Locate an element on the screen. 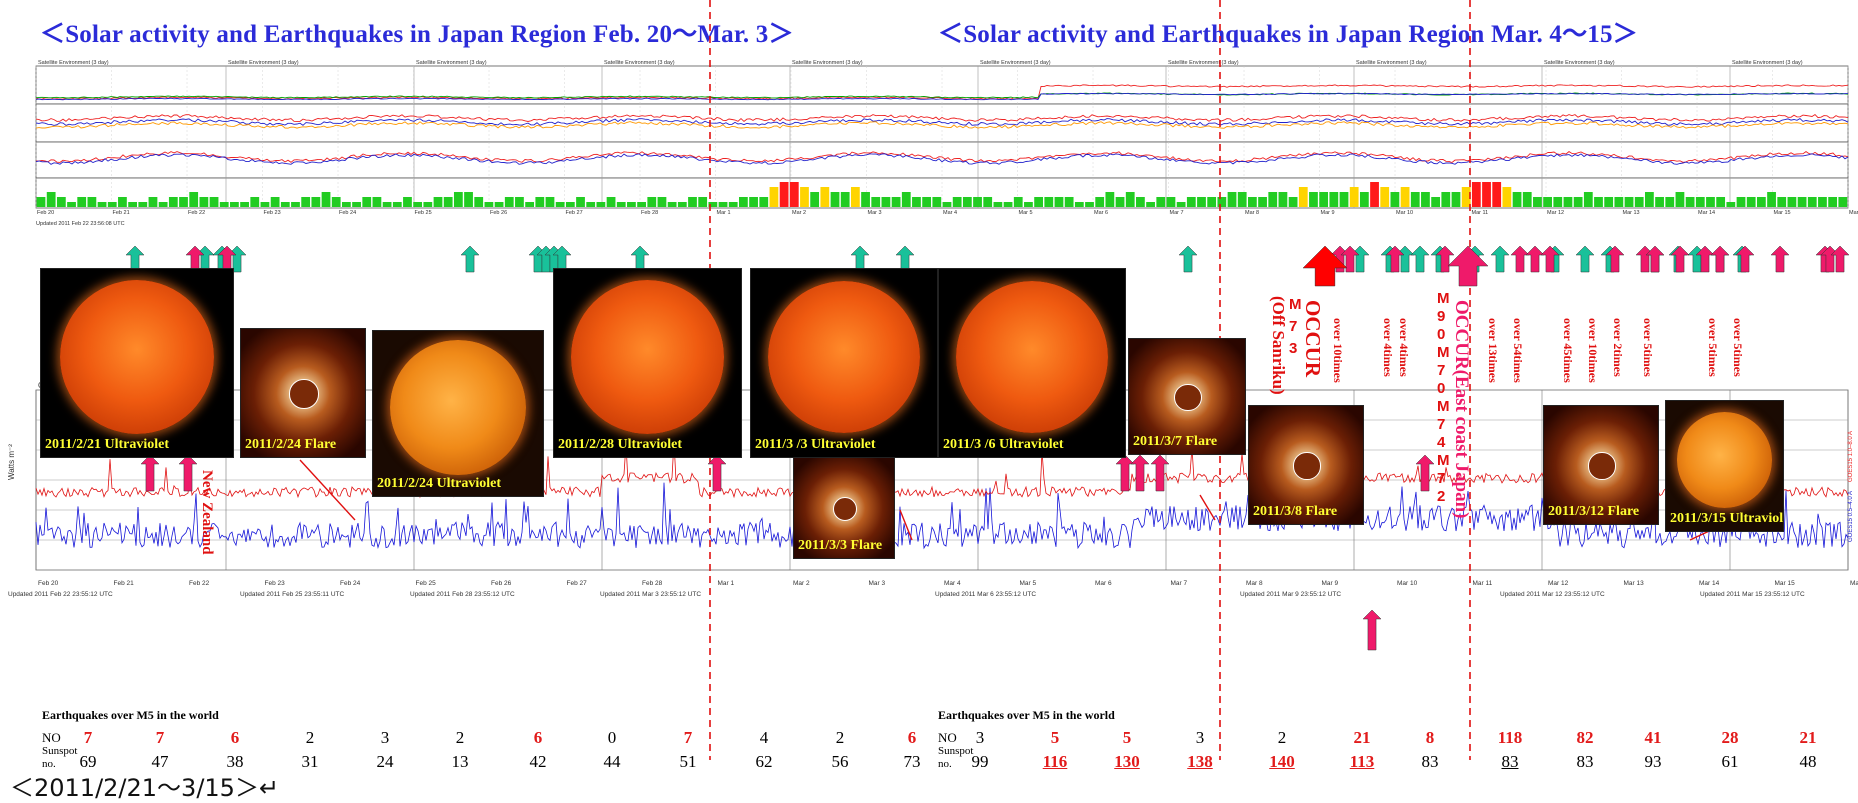 The width and height of the screenshot is (1858, 803). xray-date-18: Mar 10 is located at coordinates (1407, 583).